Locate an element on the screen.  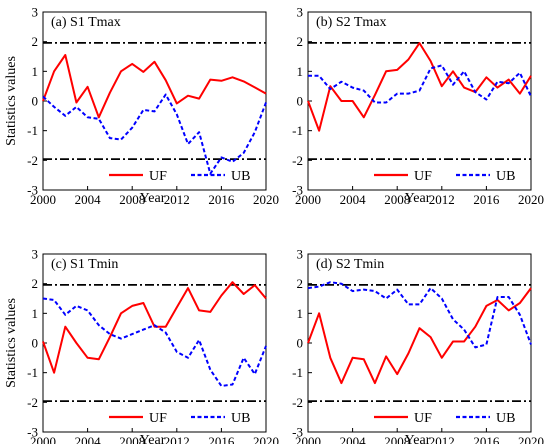
panel-title: (b) S2 Tmax is located at coordinates (351, 22).